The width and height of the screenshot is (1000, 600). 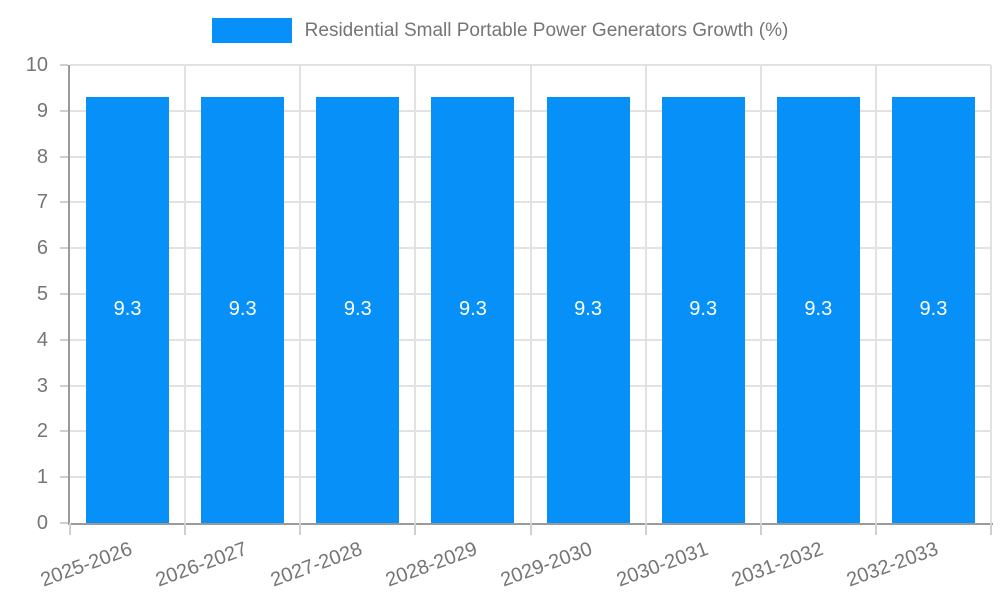 I want to click on y-tick-label: 4, so click(x=42, y=339).